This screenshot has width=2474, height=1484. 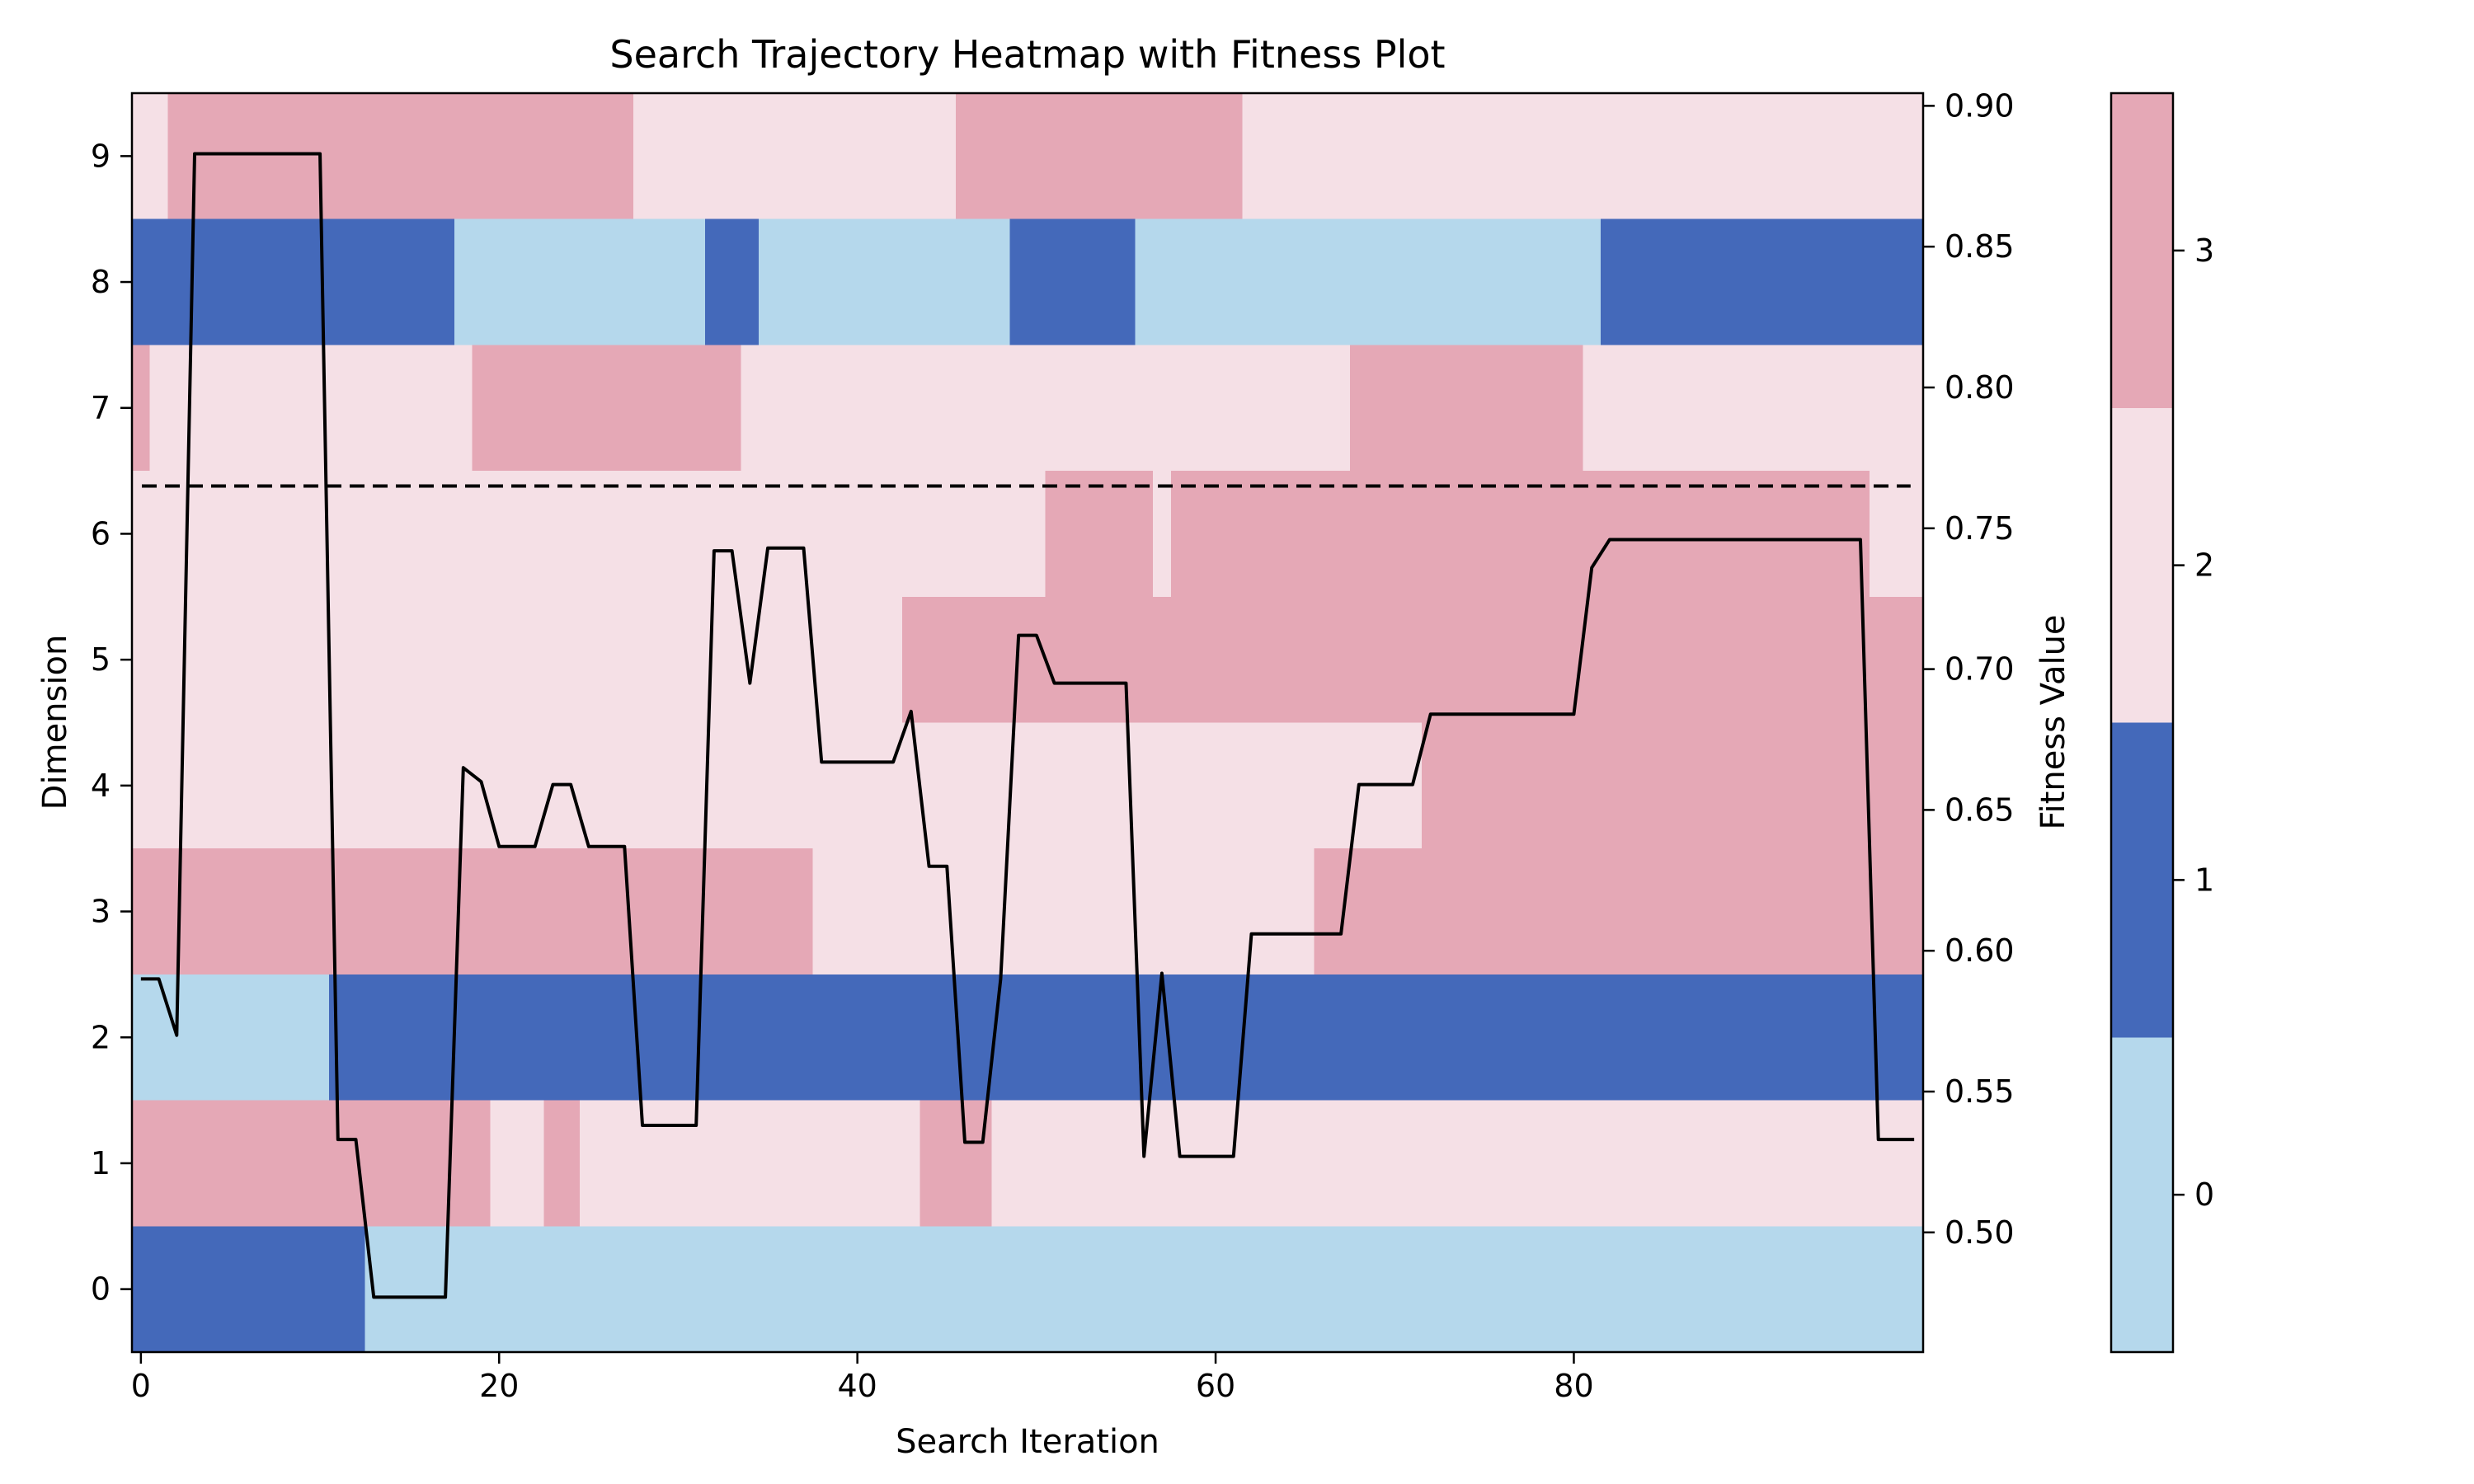 What do you see at coordinates (857, 1386) in the screenshot?
I see `x-tick-label: 40` at bounding box center [857, 1386].